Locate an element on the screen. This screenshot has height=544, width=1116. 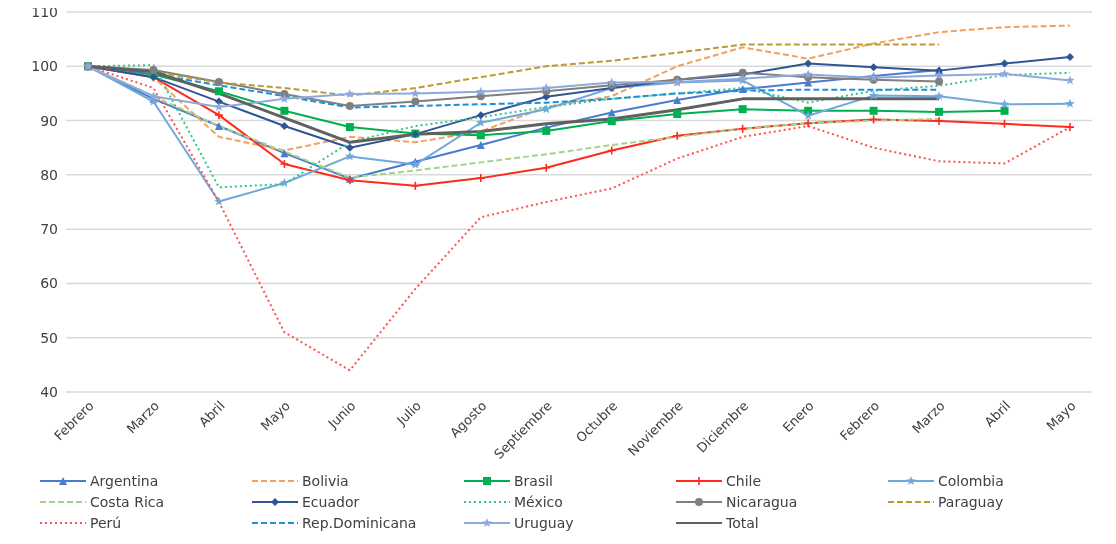
legend-label: Chile is located at coordinates (744, 480).